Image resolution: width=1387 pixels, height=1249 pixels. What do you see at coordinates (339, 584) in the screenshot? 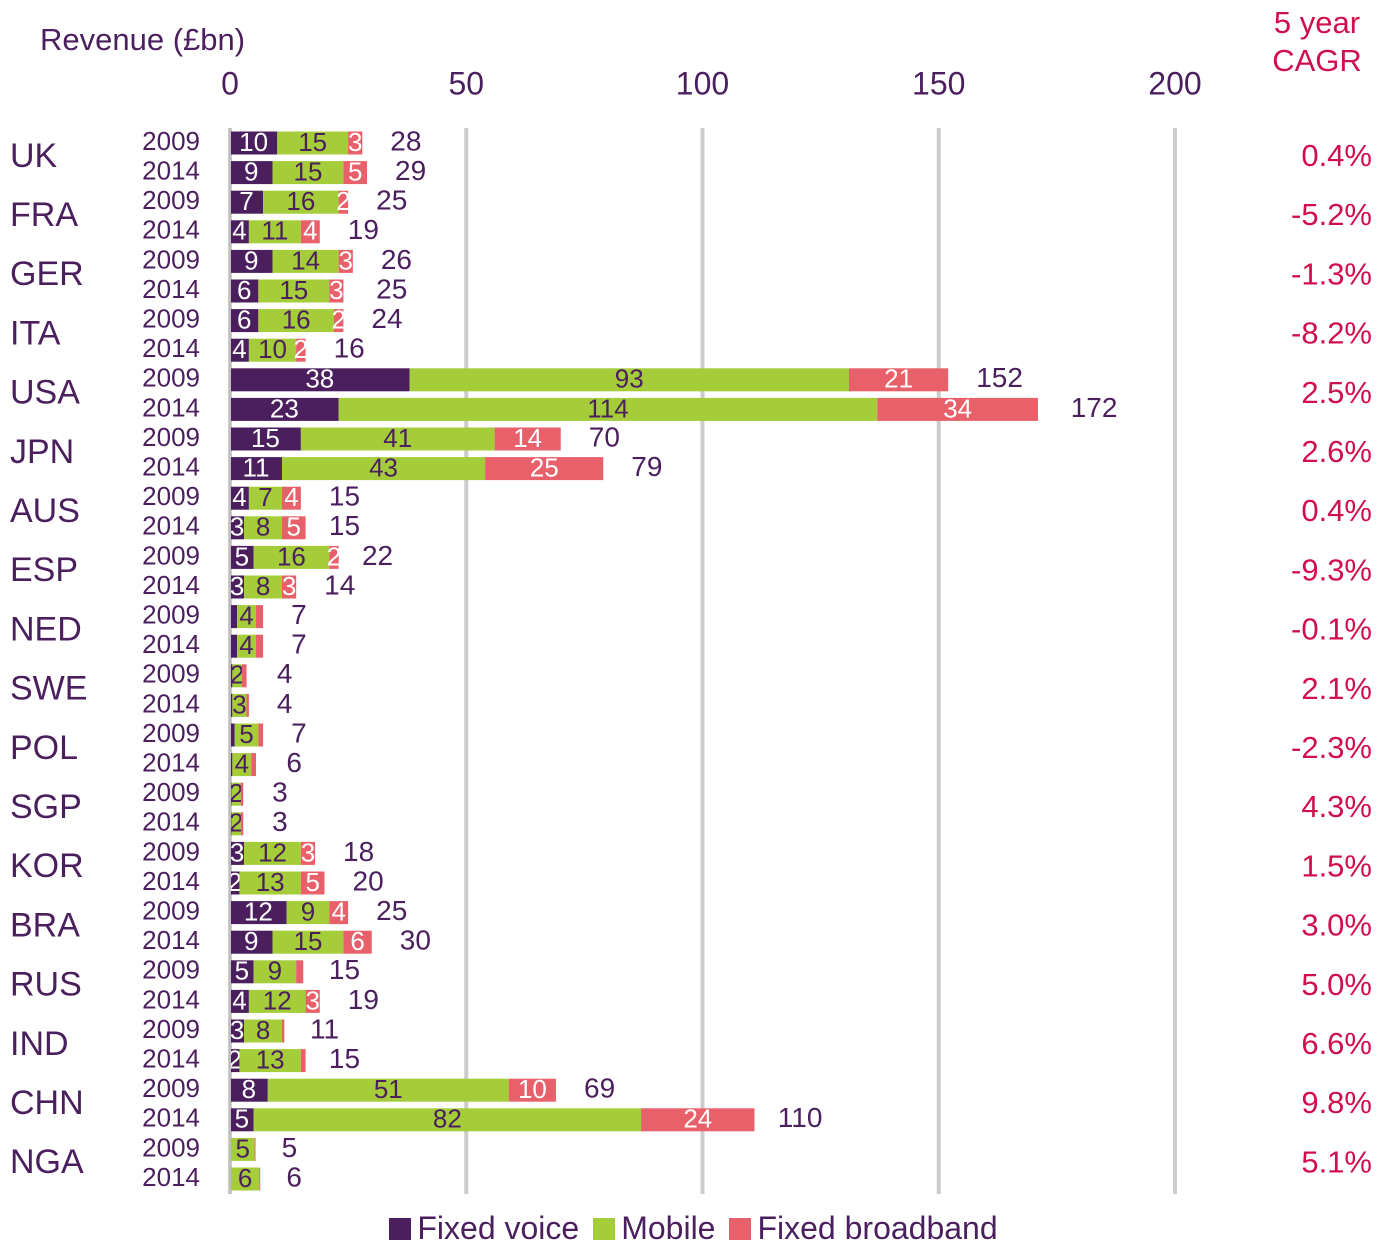
I see `total-label: 14` at bounding box center [339, 584].